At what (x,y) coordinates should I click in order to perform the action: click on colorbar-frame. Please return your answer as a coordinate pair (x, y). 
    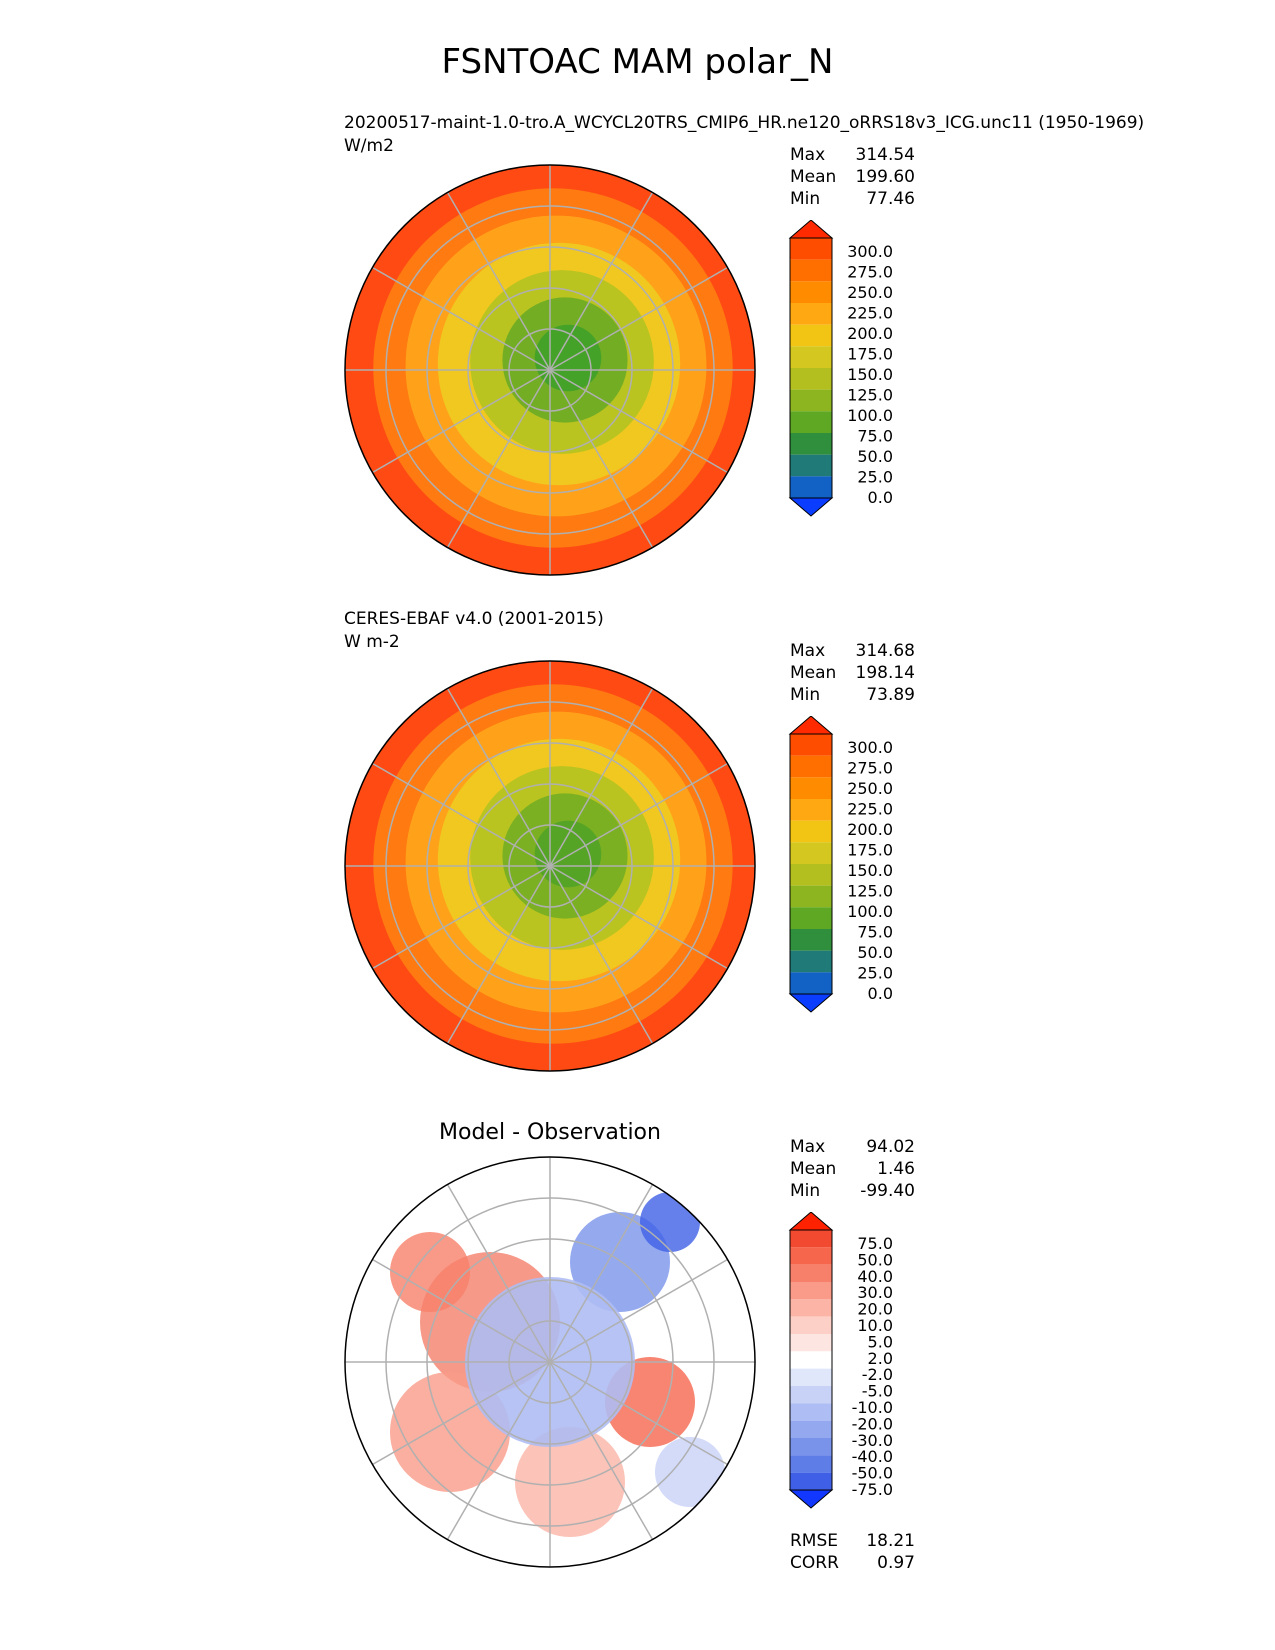
    Looking at the image, I should click on (811, 864).